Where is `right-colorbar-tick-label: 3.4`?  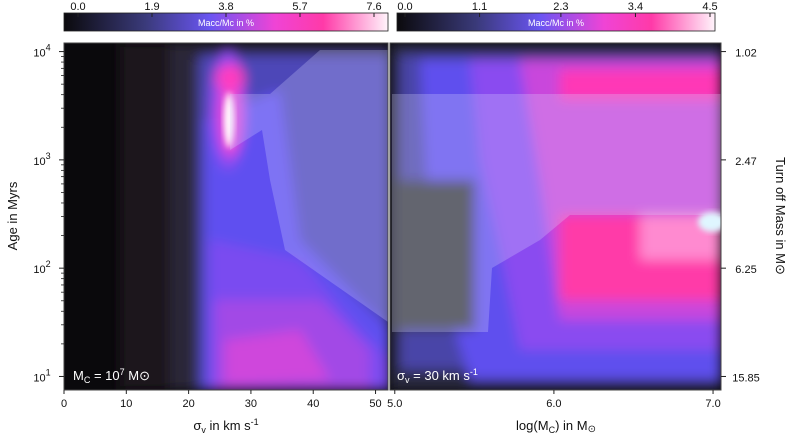 right-colorbar-tick-label: 3.4 is located at coordinates (635, 7).